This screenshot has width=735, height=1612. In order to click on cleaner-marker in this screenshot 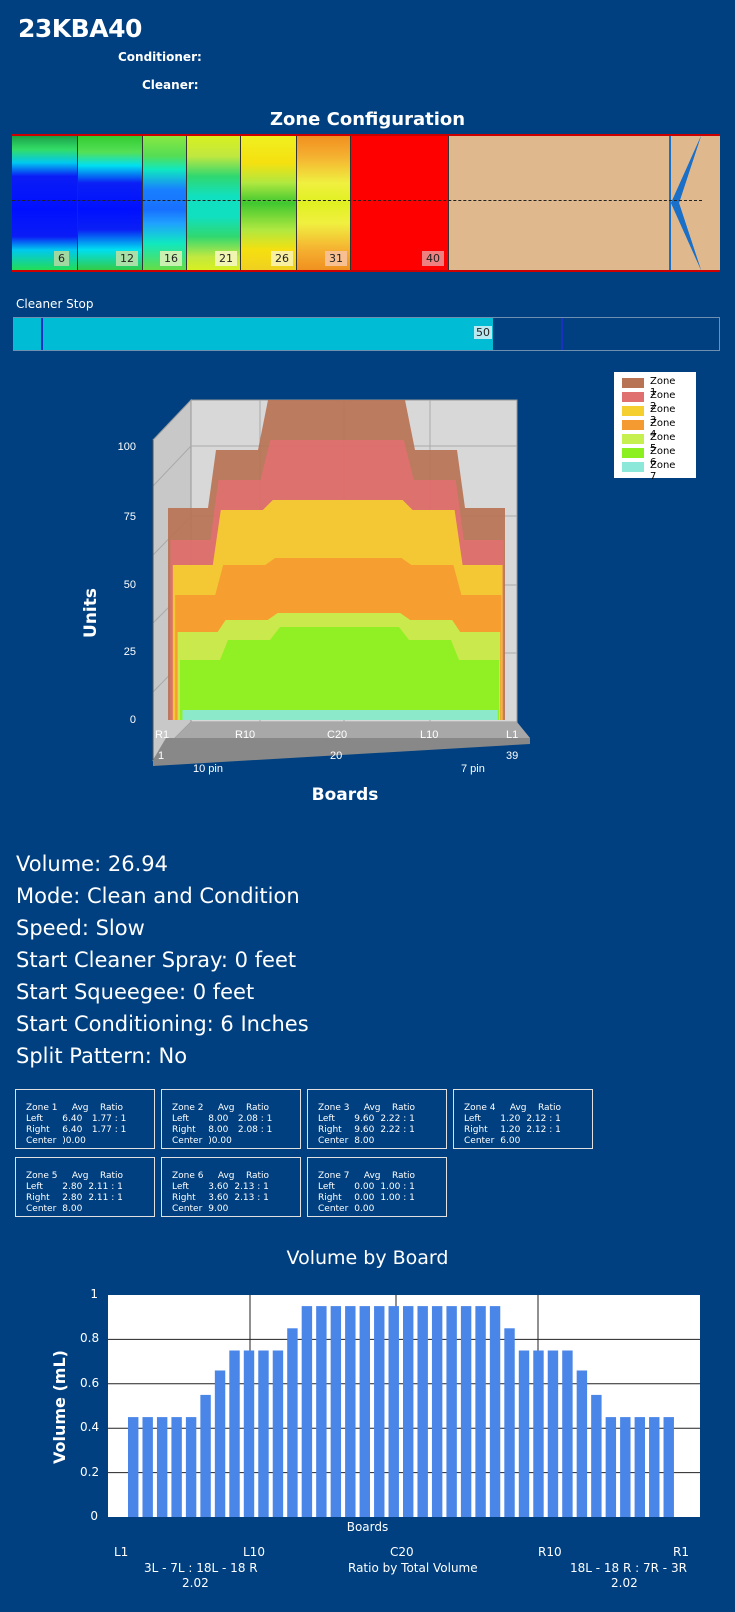, I will do `click(42, 334)`.